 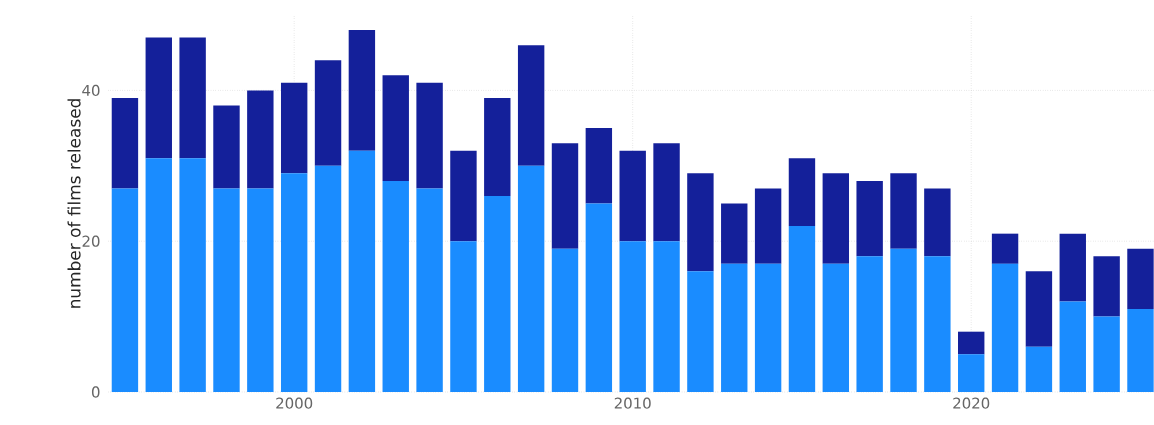 What do you see at coordinates (294, 403) in the screenshot?
I see `x-tick-label: 2000` at bounding box center [294, 403].